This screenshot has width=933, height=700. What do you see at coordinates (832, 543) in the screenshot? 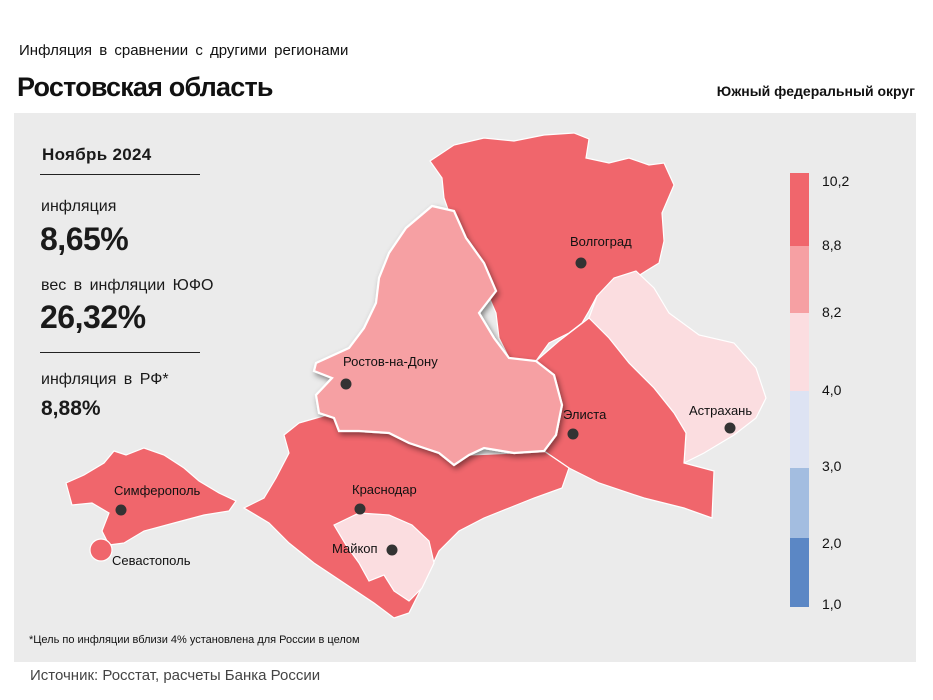
I see `legend-tick: 2,0` at bounding box center [832, 543].